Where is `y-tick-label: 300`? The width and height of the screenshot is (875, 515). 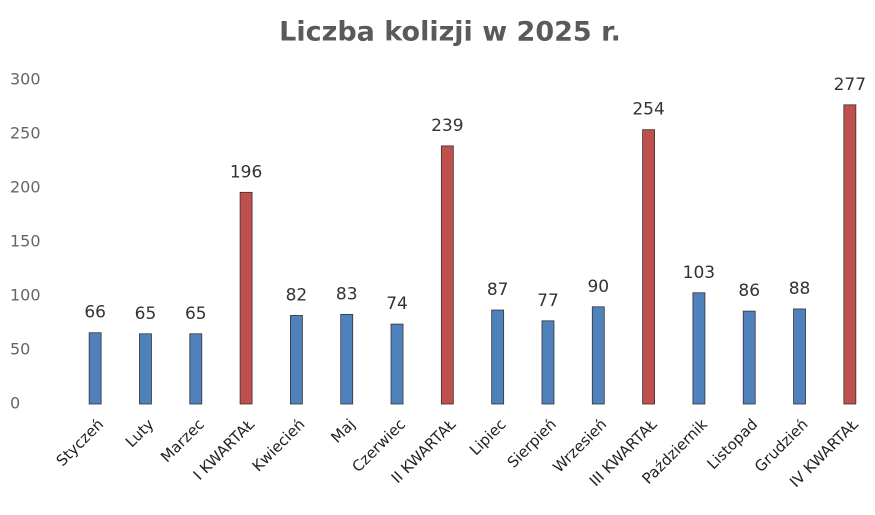 y-tick-label: 300 is located at coordinates (25, 79).